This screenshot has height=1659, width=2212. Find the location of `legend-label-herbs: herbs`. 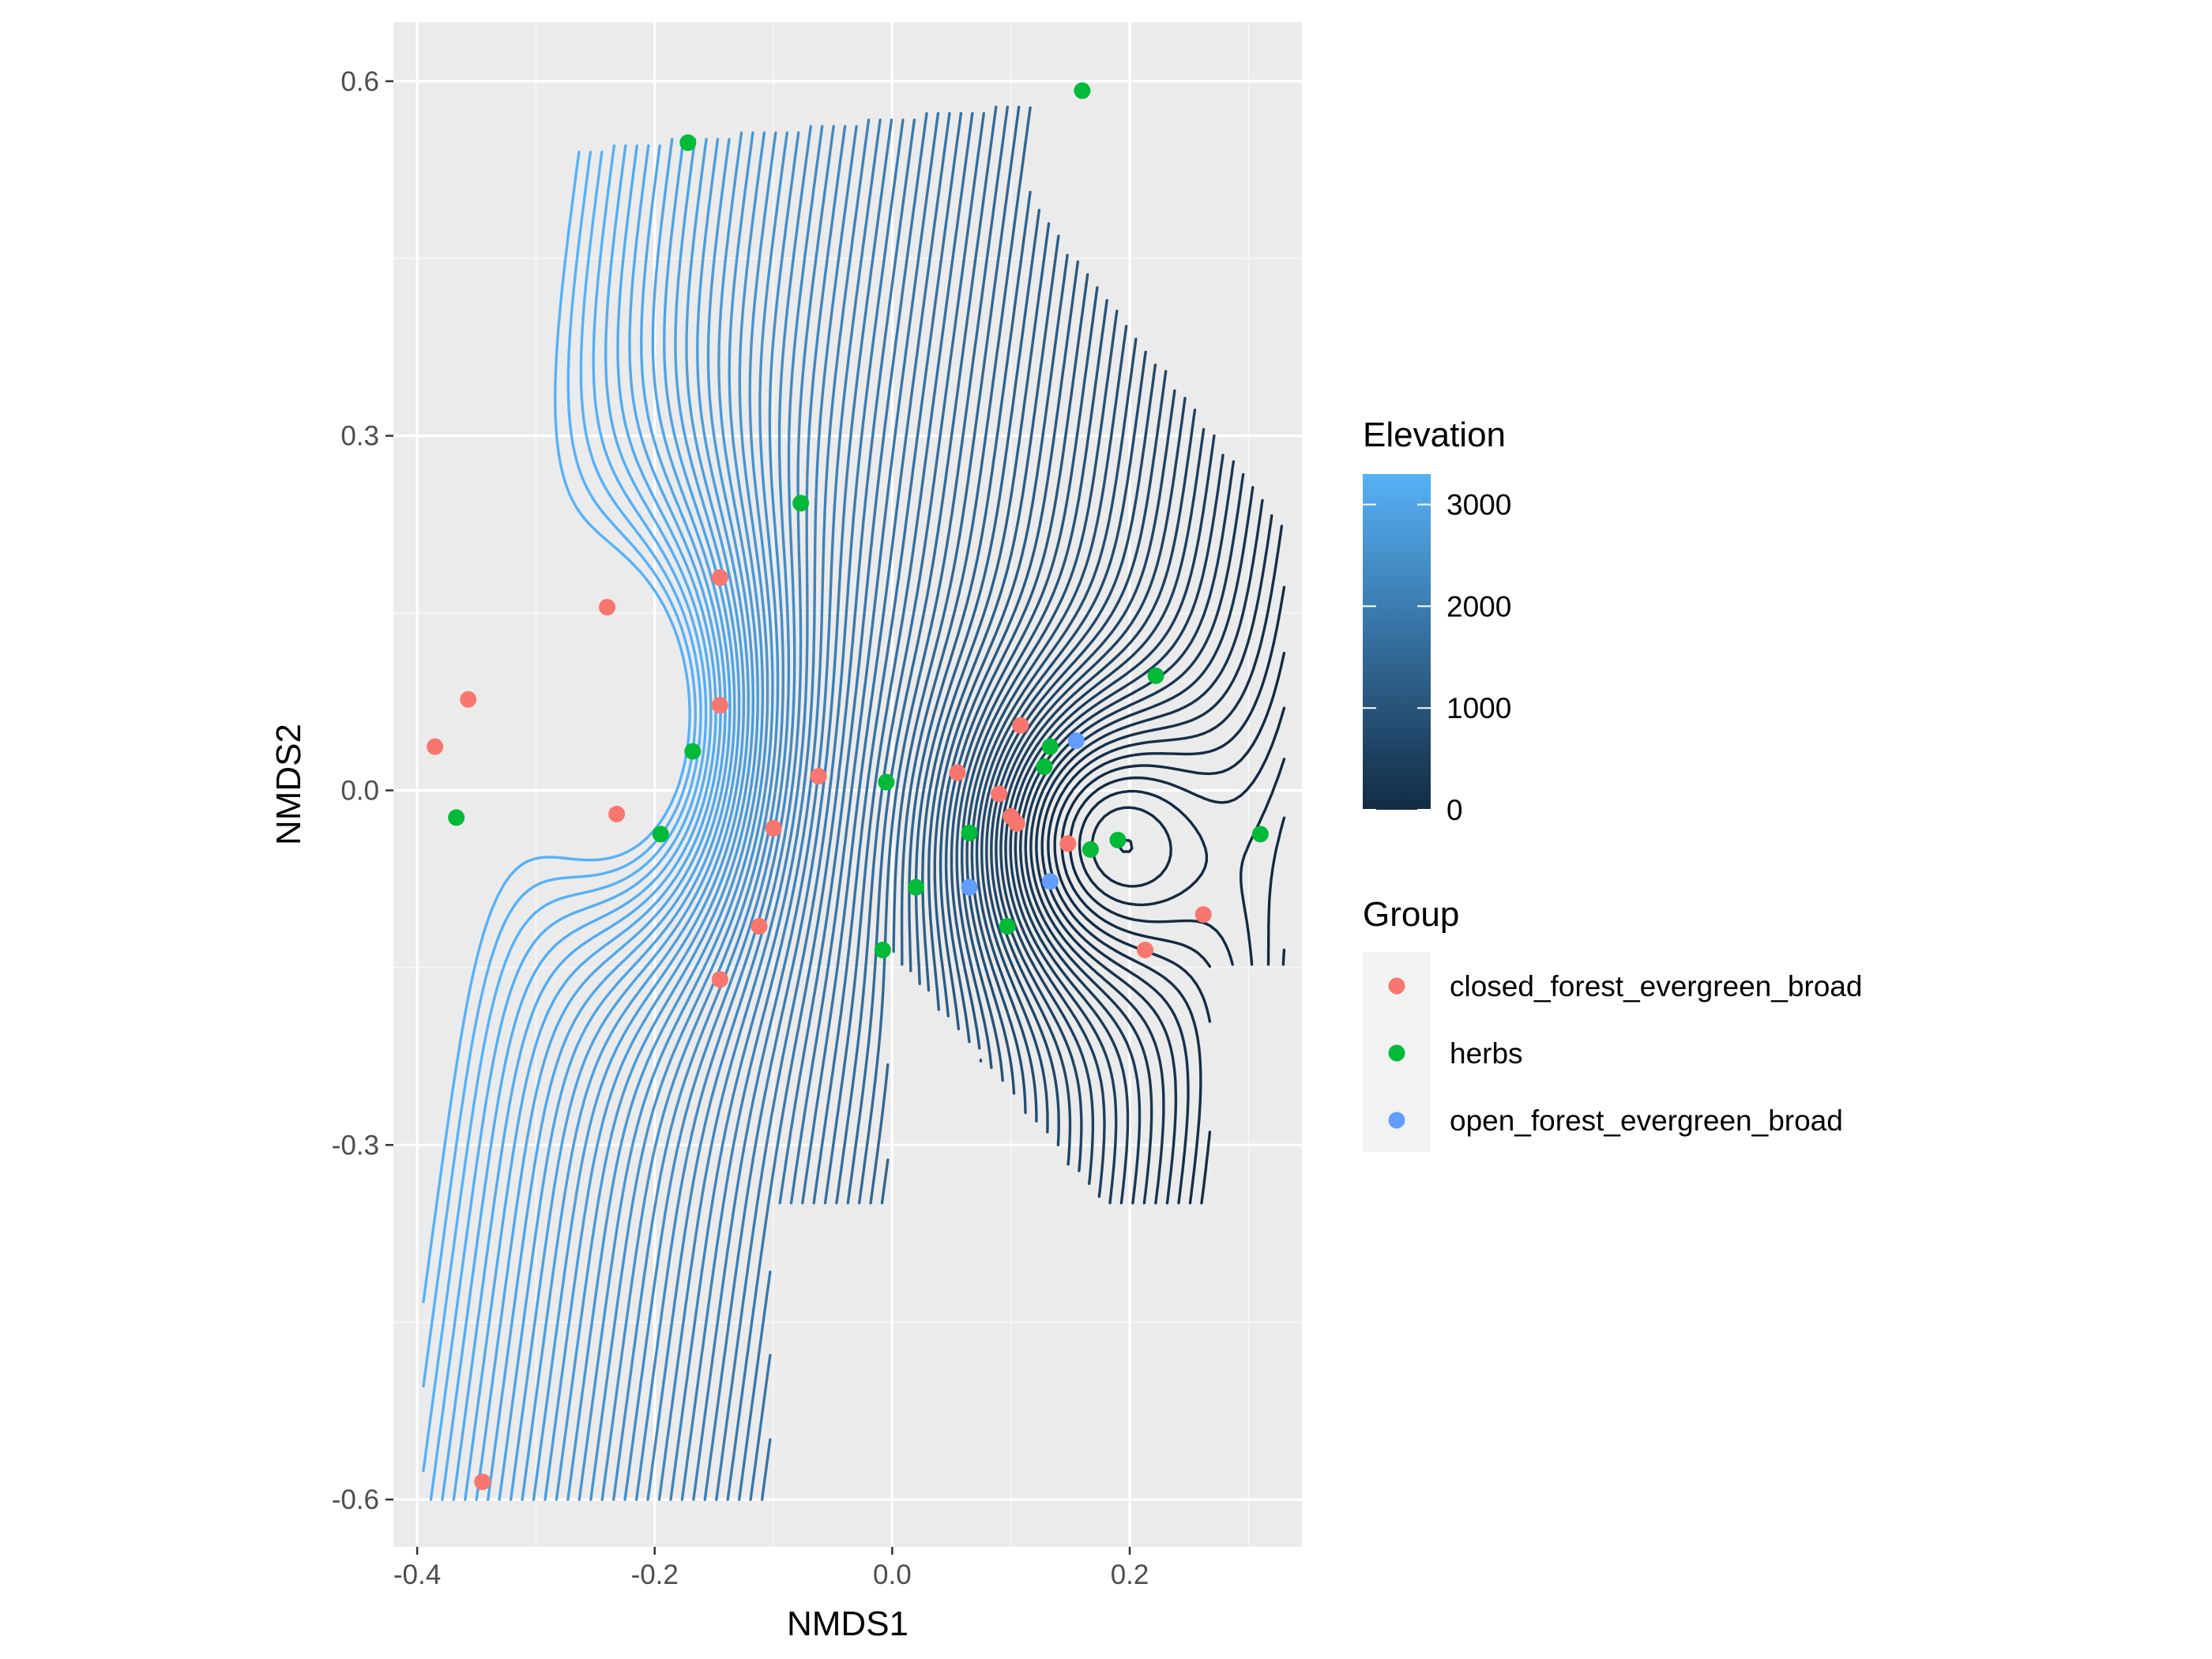

legend-label-herbs: herbs is located at coordinates (1487, 1054).